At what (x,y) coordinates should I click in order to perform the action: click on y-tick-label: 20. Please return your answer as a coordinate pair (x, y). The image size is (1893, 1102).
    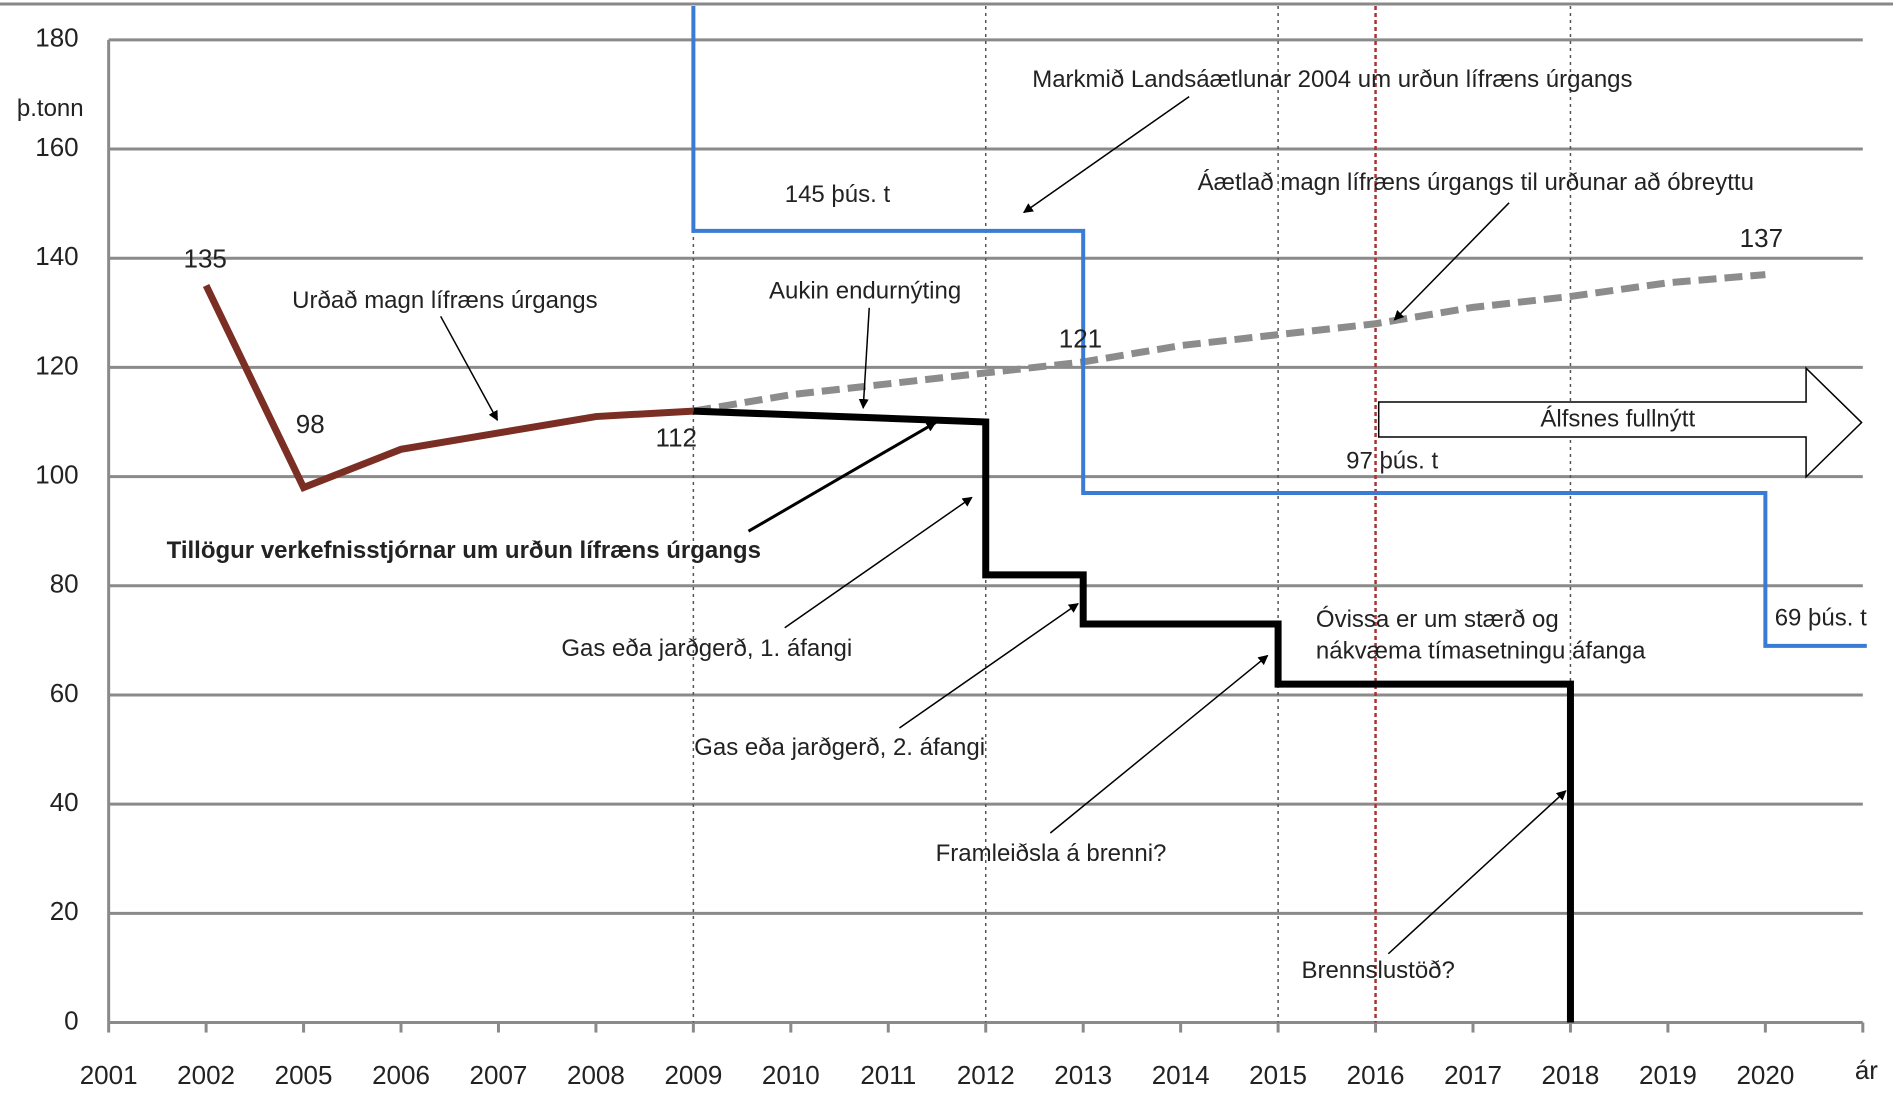
    Looking at the image, I should click on (64, 911).